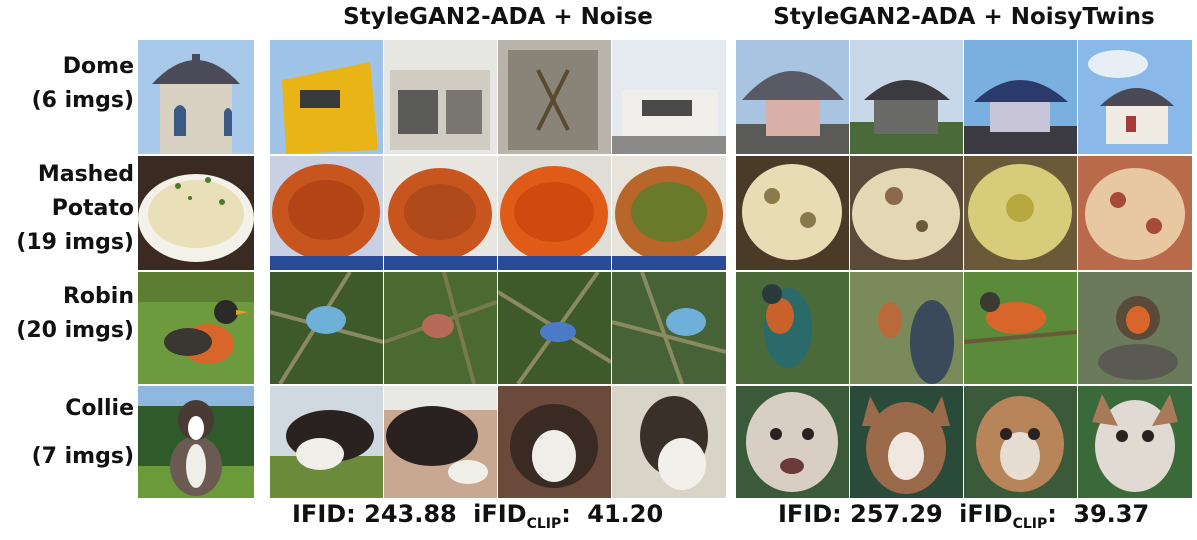 The image size is (1197, 540). Describe the element at coordinates (196, 213) in the screenshot. I see `reference-image-mashed-potato` at that location.